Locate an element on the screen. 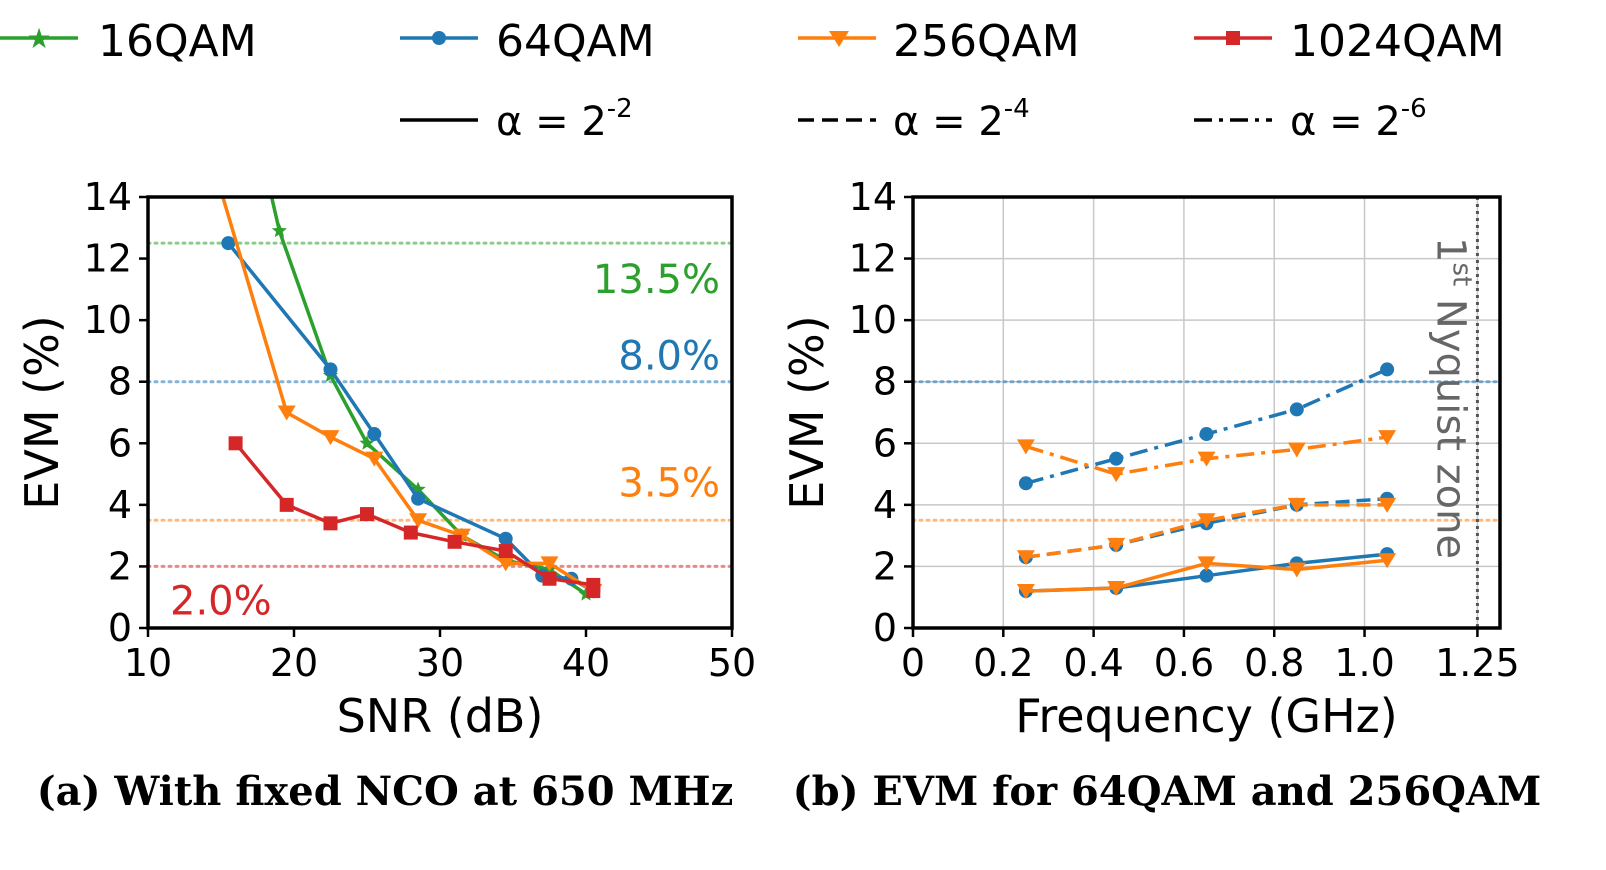 Image resolution: width=1606 pixels, height=870 pixels. legend-marker-256qam is located at coordinates (839, 39).